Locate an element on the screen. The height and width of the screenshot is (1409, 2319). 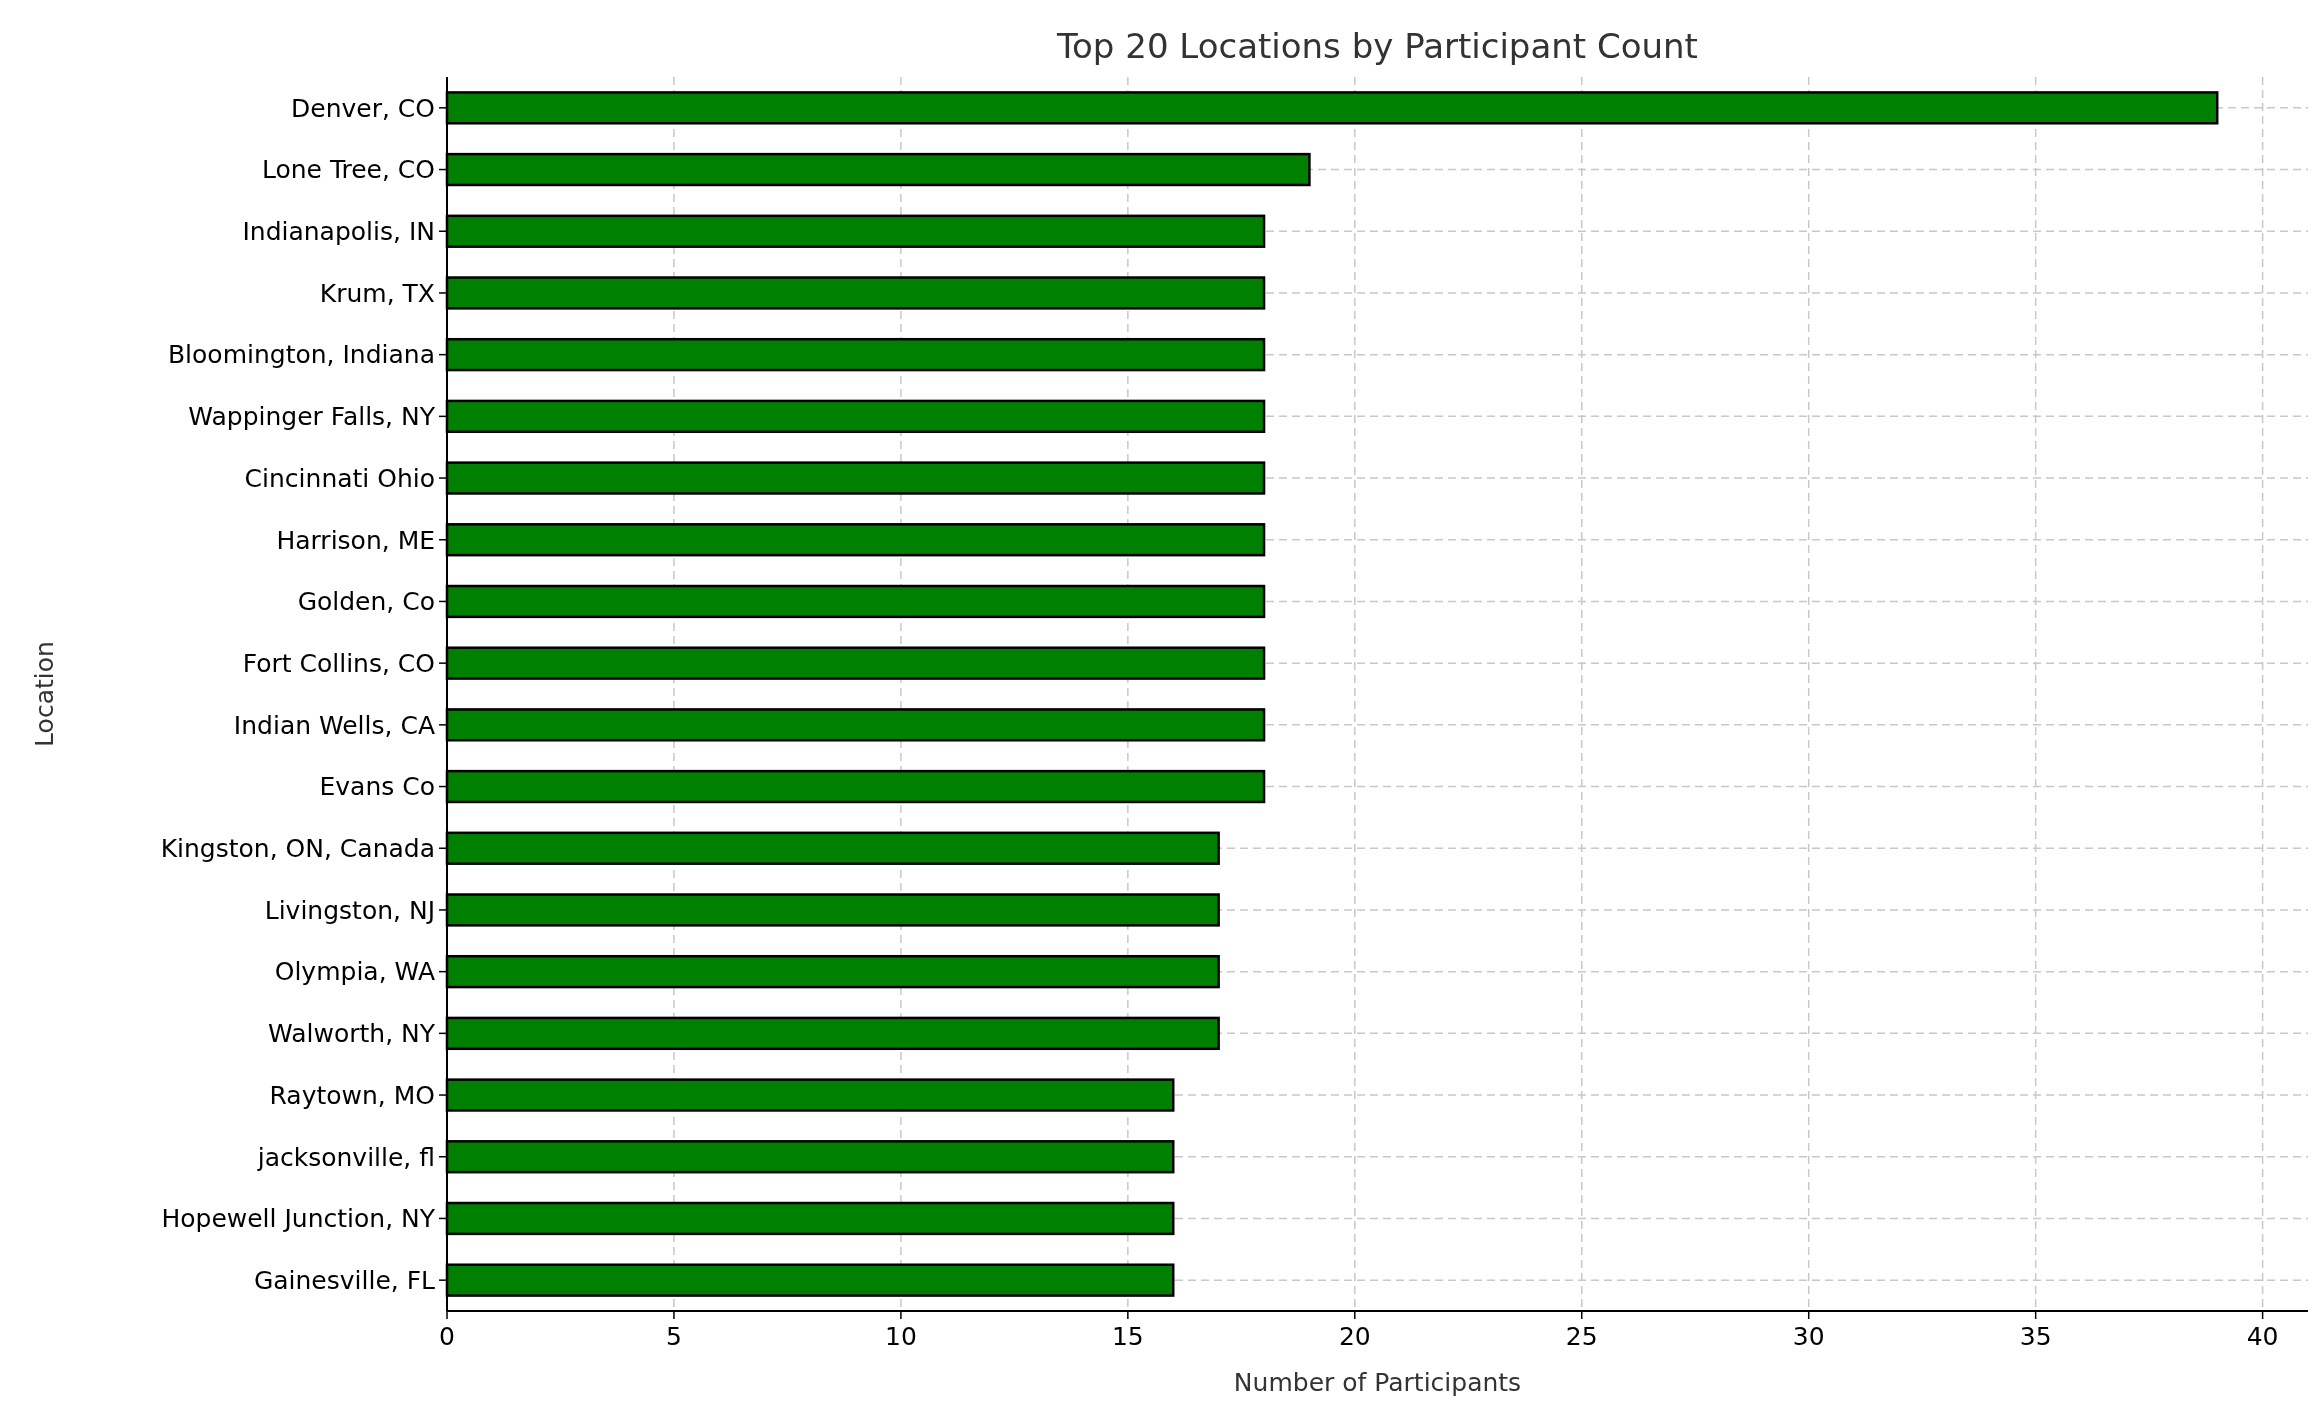
x-axis-title: Number of Participants is located at coordinates (1377, 1382).